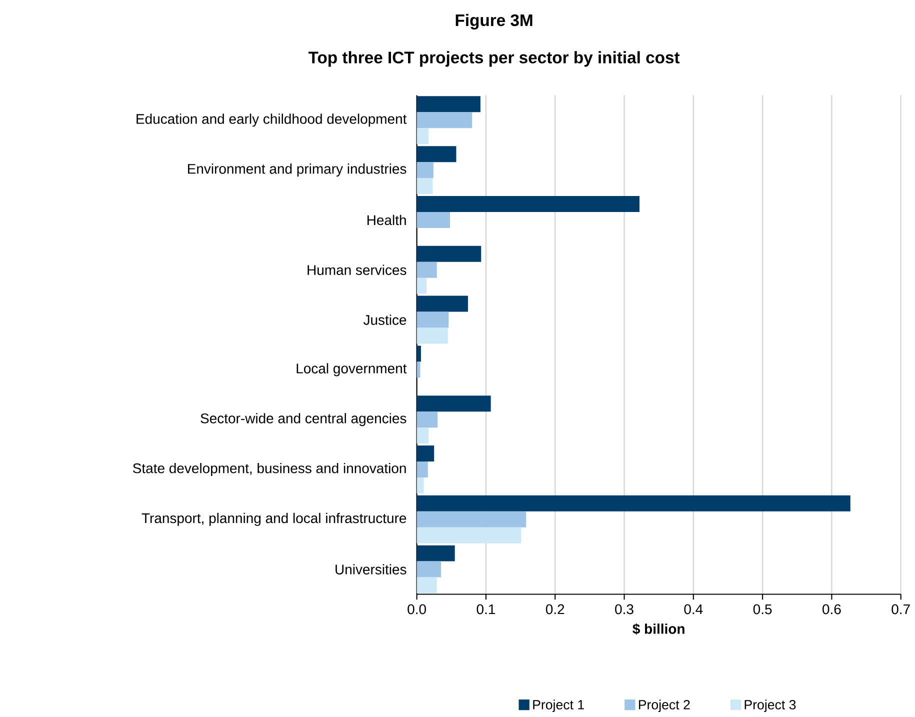 Image resolution: width=915 pixels, height=717 pixels. What do you see at coordinates (664, 706) in the screenshot?
I see `legend-label: Project 2` at bounding box center [664, 706].